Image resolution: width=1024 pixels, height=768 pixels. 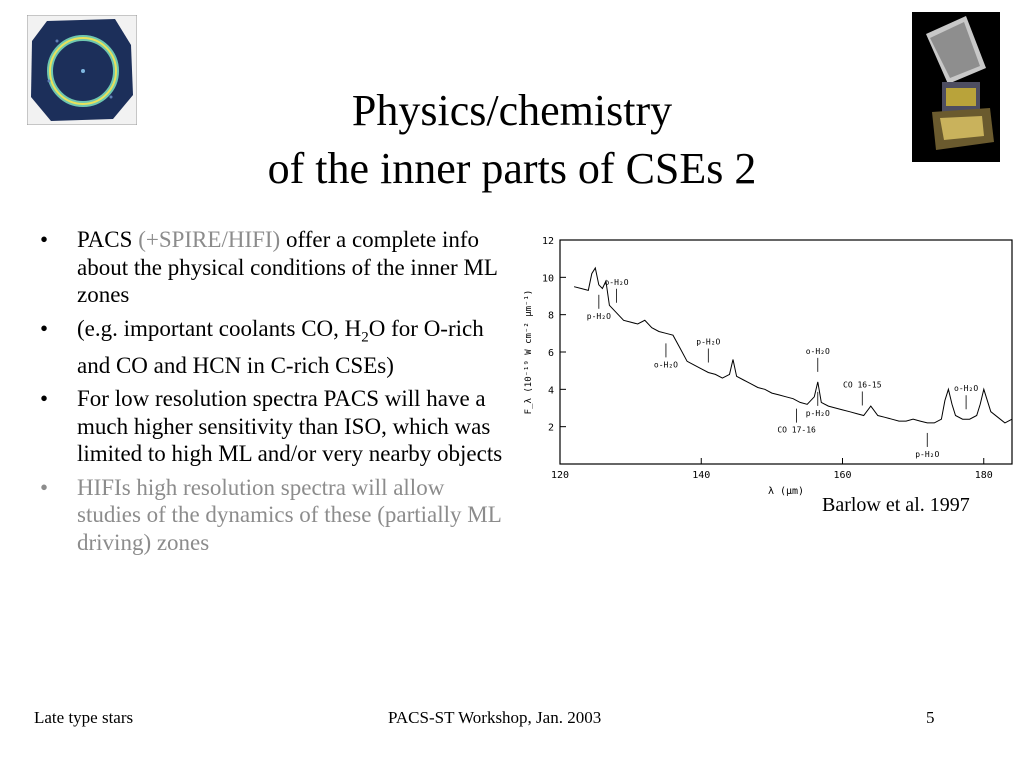 I want to click on subscript: 2, so click(x=365, y=337).